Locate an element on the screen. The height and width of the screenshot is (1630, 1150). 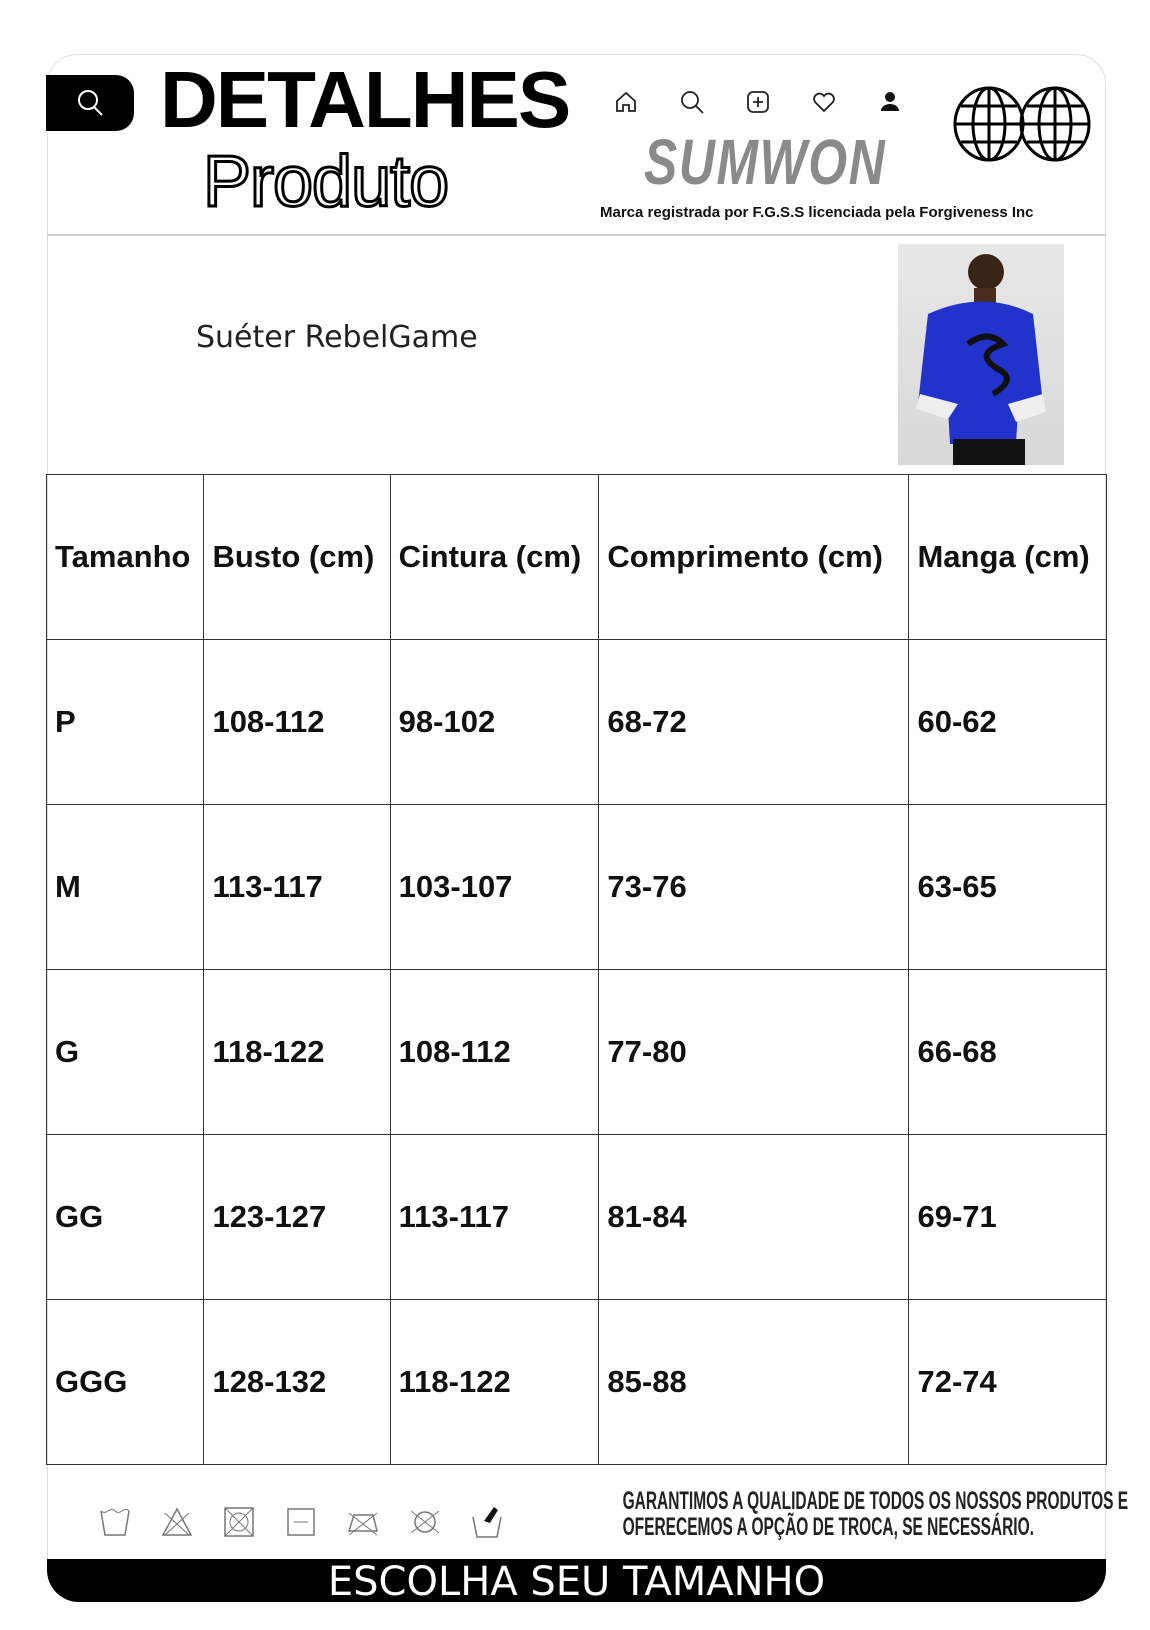
cell: 103-107 is located at coordinates (494, 887).